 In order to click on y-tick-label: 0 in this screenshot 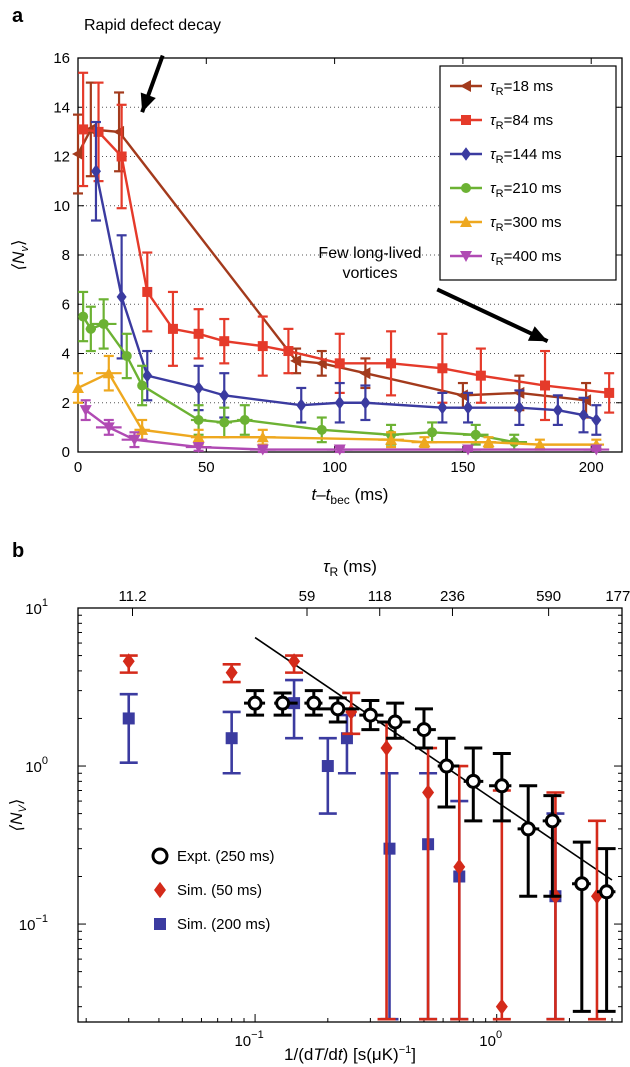, I will do `click(66, 452)`.